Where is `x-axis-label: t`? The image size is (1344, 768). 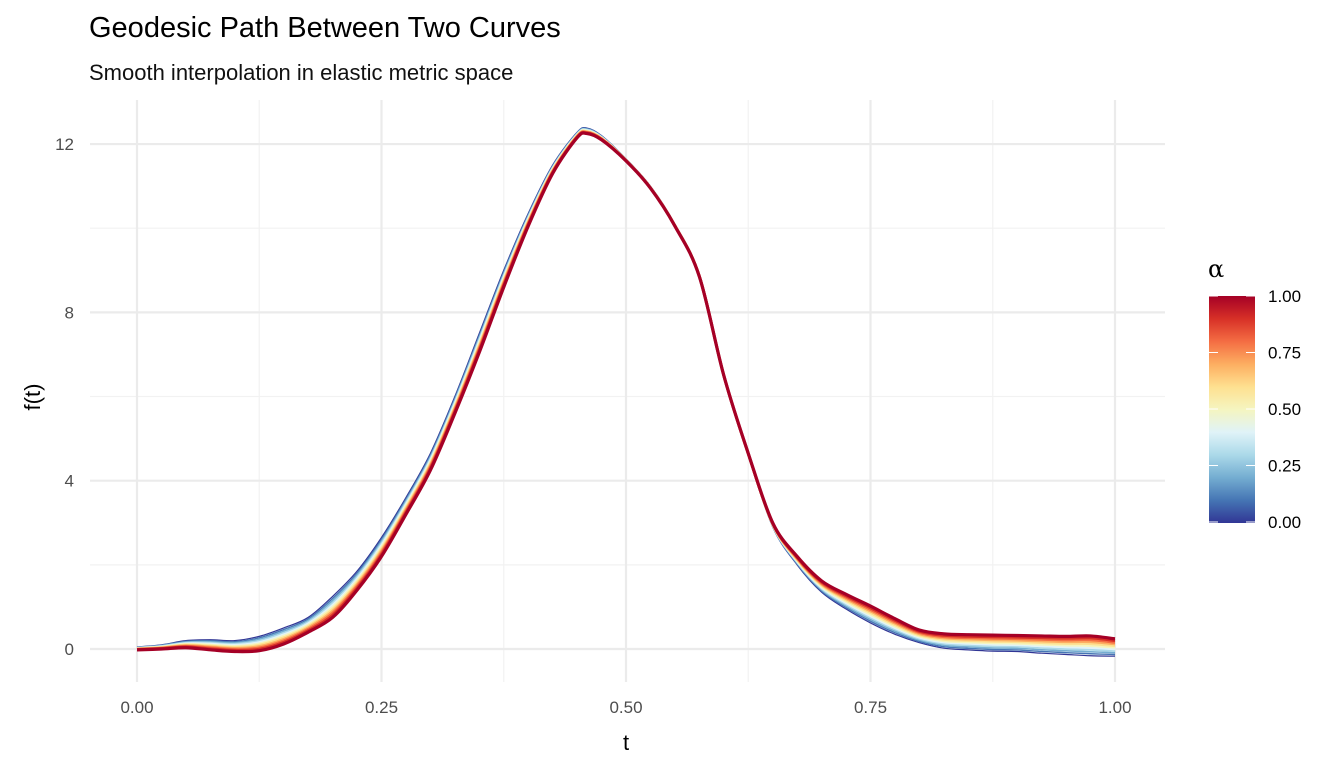 x-axis-label: t is located at coordinates (626, 742).